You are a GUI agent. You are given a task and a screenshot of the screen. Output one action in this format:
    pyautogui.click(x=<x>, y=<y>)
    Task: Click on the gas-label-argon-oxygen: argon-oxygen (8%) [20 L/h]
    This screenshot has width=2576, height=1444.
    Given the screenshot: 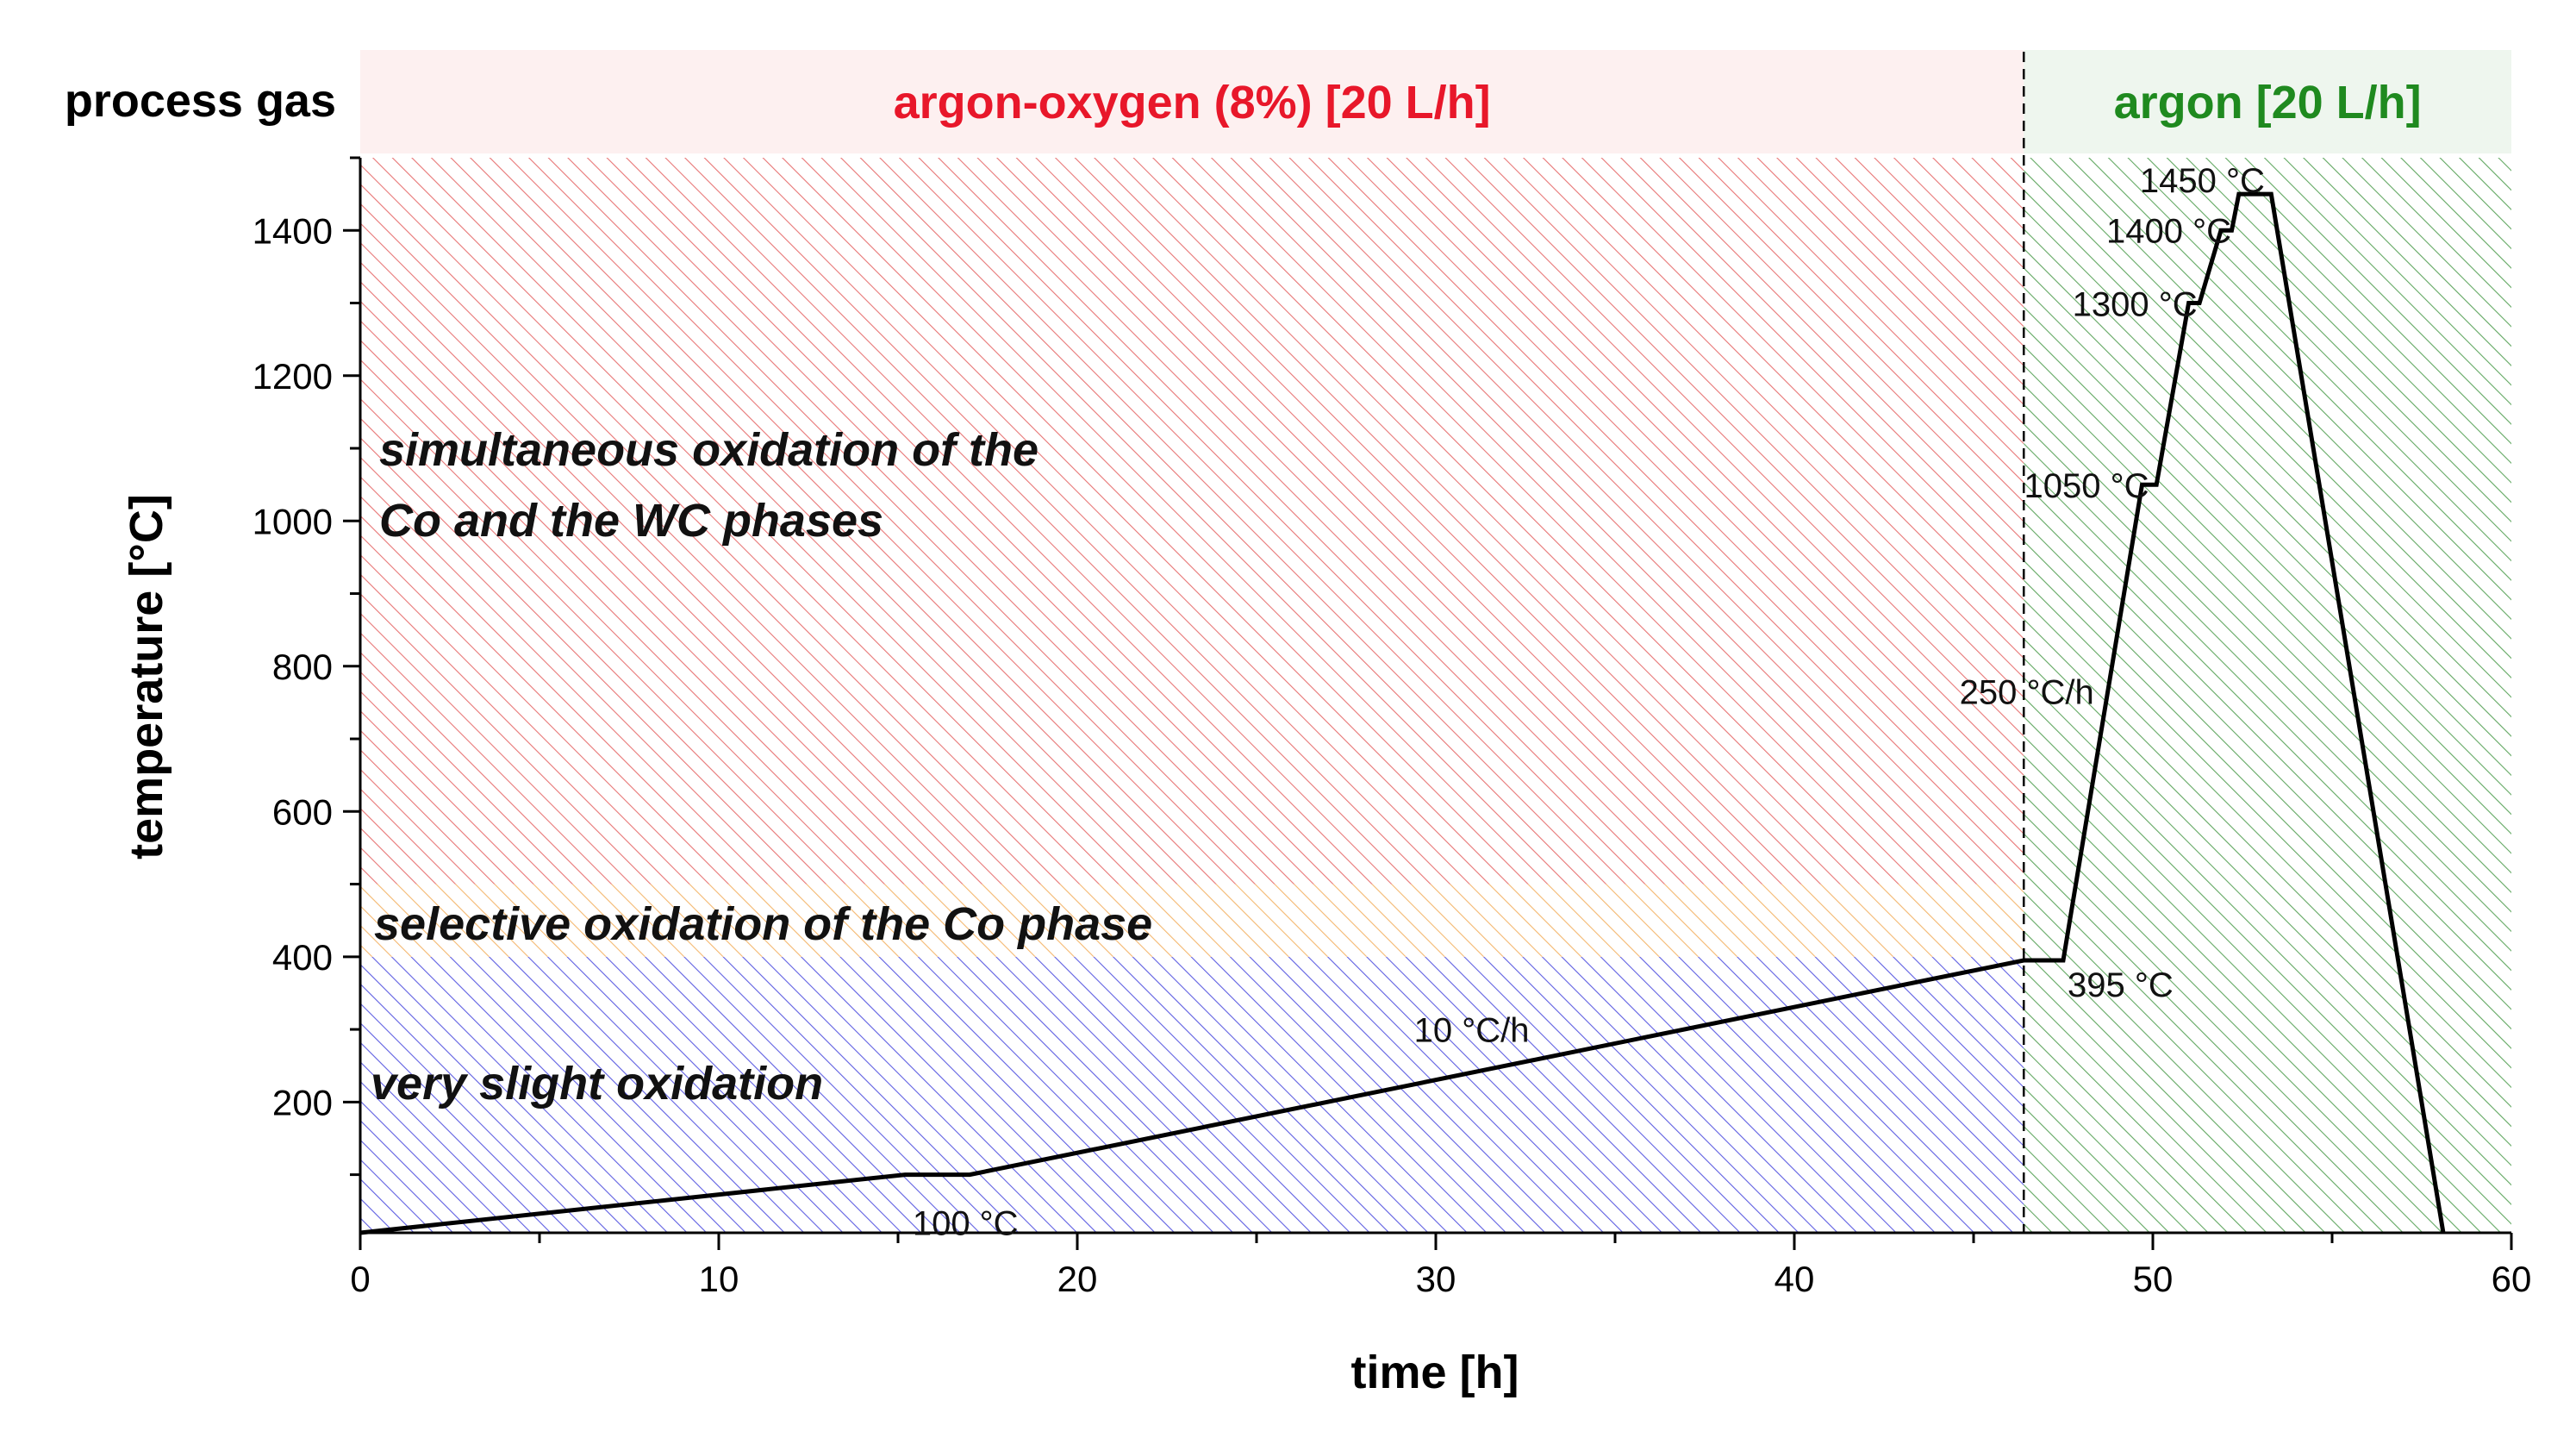 What is the action you would take?
    pyautogui.click(x=1192, y=103)
    